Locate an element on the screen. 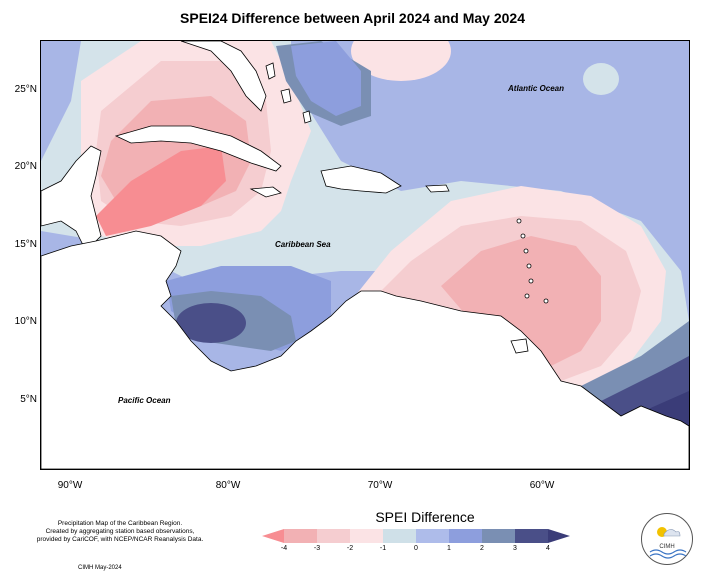 Image resolution: width=705 pixels, height=577 pixels. negative-zone-north is located at coordinates (401, 61).